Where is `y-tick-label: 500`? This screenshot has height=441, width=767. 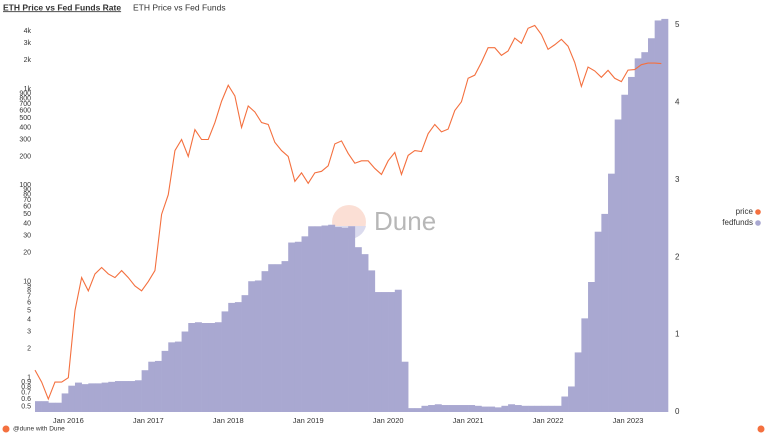
y-tick-label: 500 is located at coordinates (25, 118).